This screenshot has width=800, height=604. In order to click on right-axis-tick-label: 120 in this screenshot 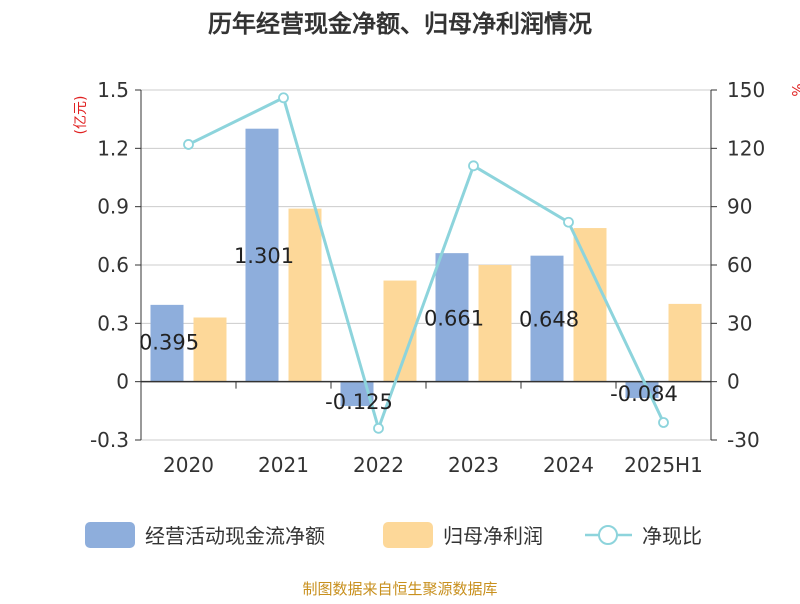, I will do `click(746, 148)`.